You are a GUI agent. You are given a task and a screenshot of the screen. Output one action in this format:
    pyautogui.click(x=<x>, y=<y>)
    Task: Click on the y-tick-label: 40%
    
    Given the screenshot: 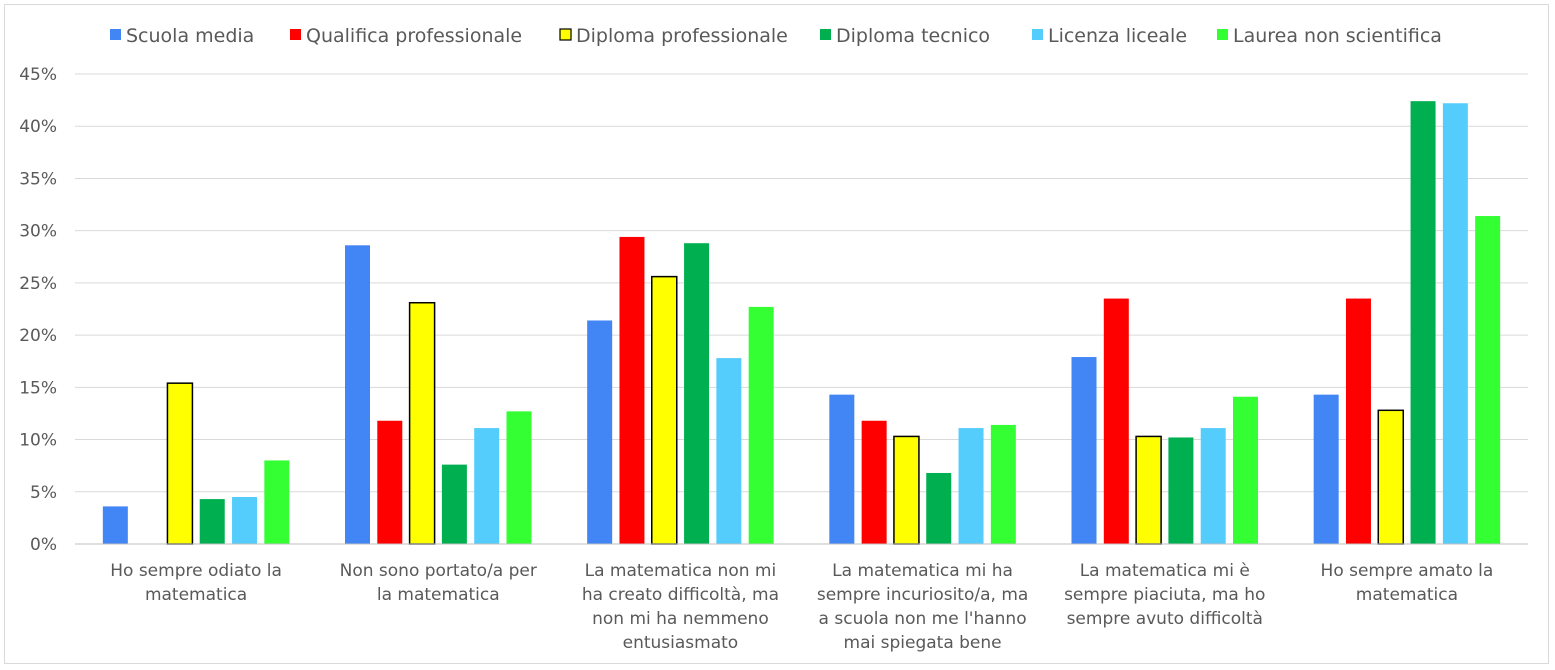 What is the action you would take?
    pyautogui.click(x=38, y=127)
    